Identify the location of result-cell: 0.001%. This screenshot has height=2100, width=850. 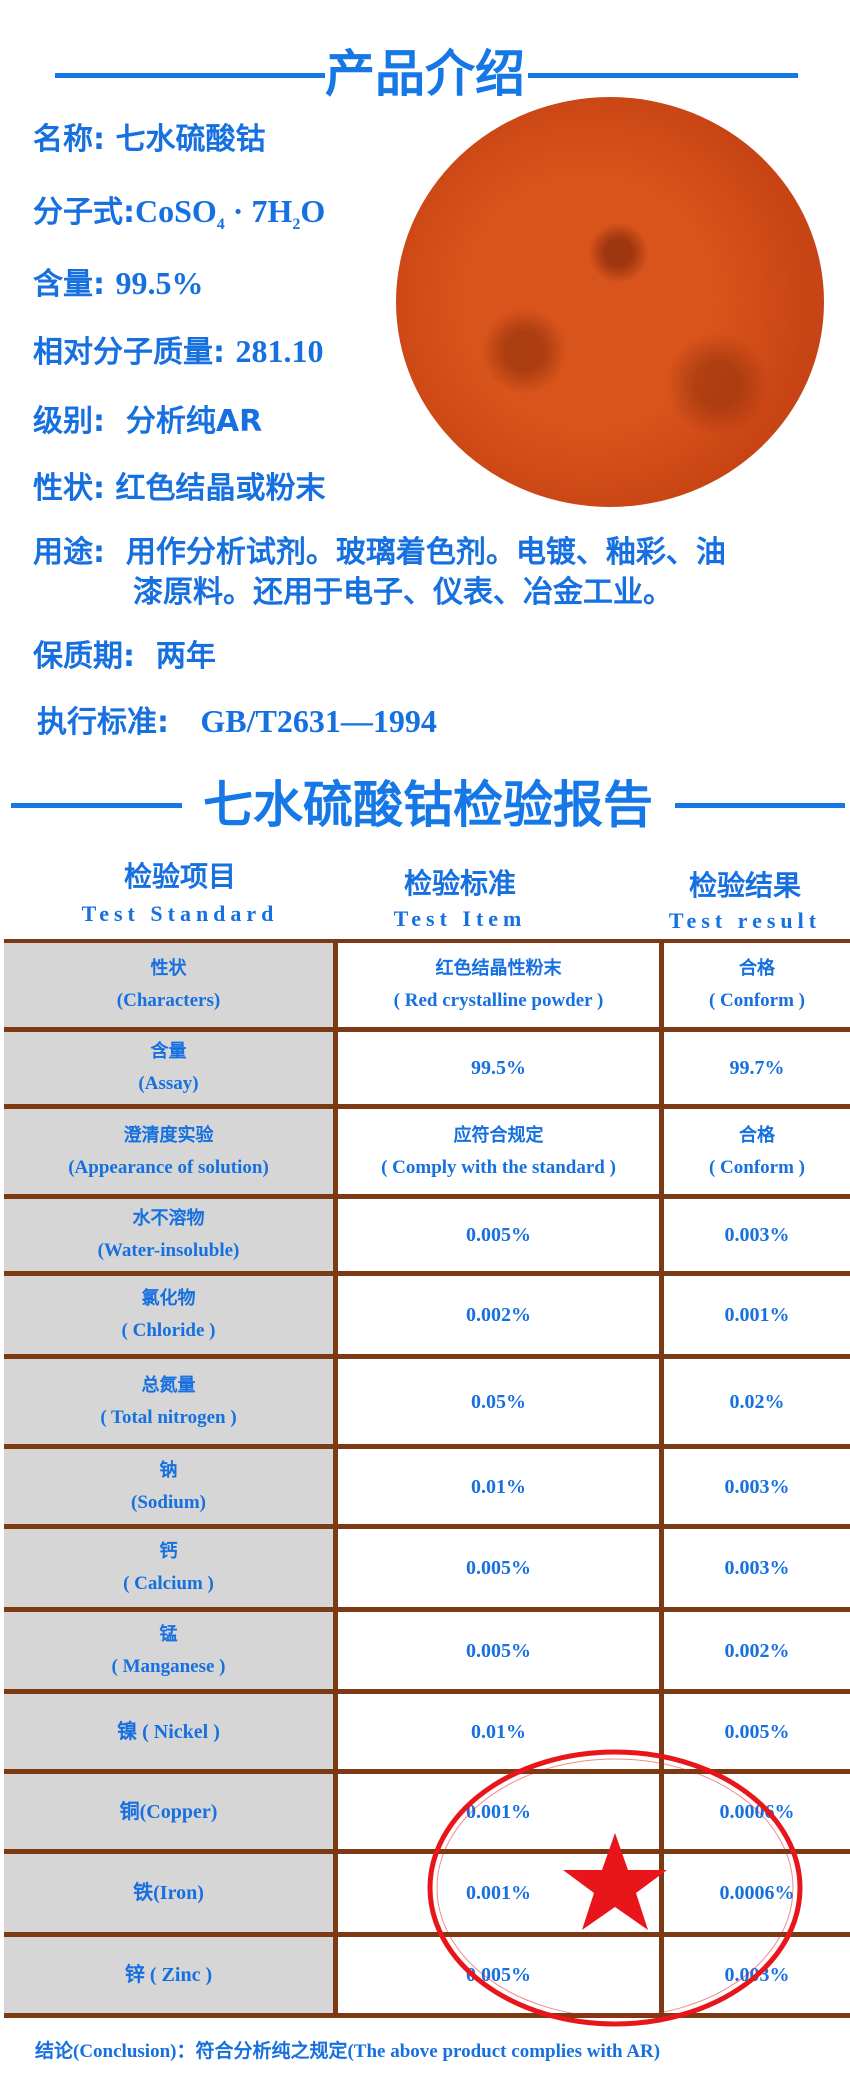
(757, 1315).